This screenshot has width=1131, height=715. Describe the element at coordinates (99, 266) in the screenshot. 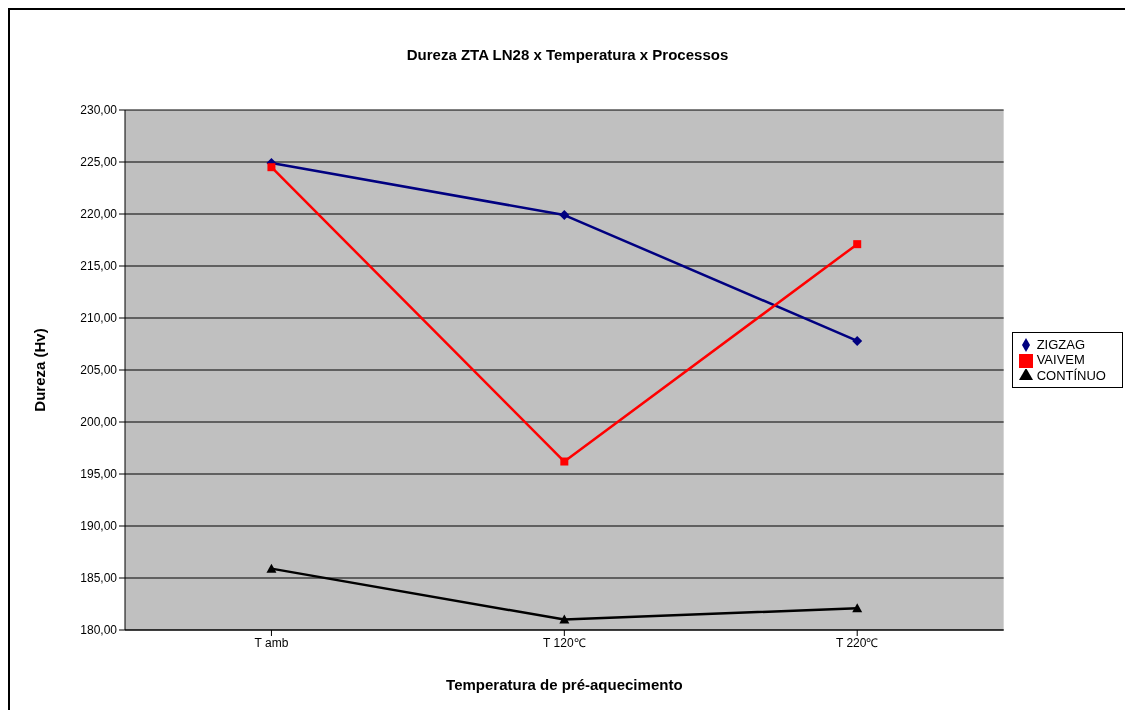

I see `y-tick-label: 215,00` at that location.